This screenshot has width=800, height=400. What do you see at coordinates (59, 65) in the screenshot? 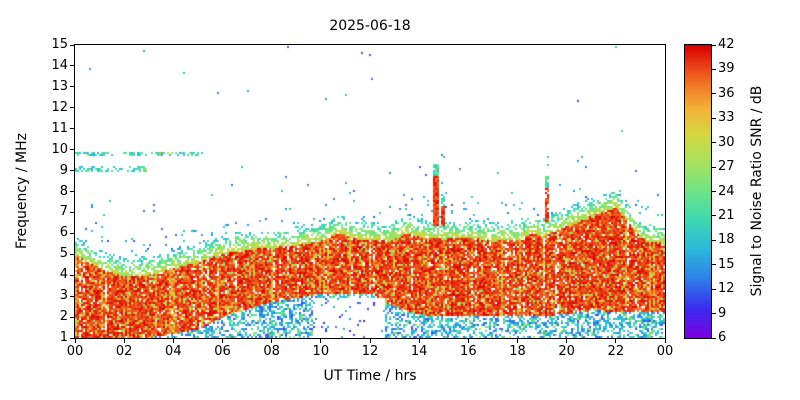
I see `y-tick-label: 14` at bounding box center [59, 65].